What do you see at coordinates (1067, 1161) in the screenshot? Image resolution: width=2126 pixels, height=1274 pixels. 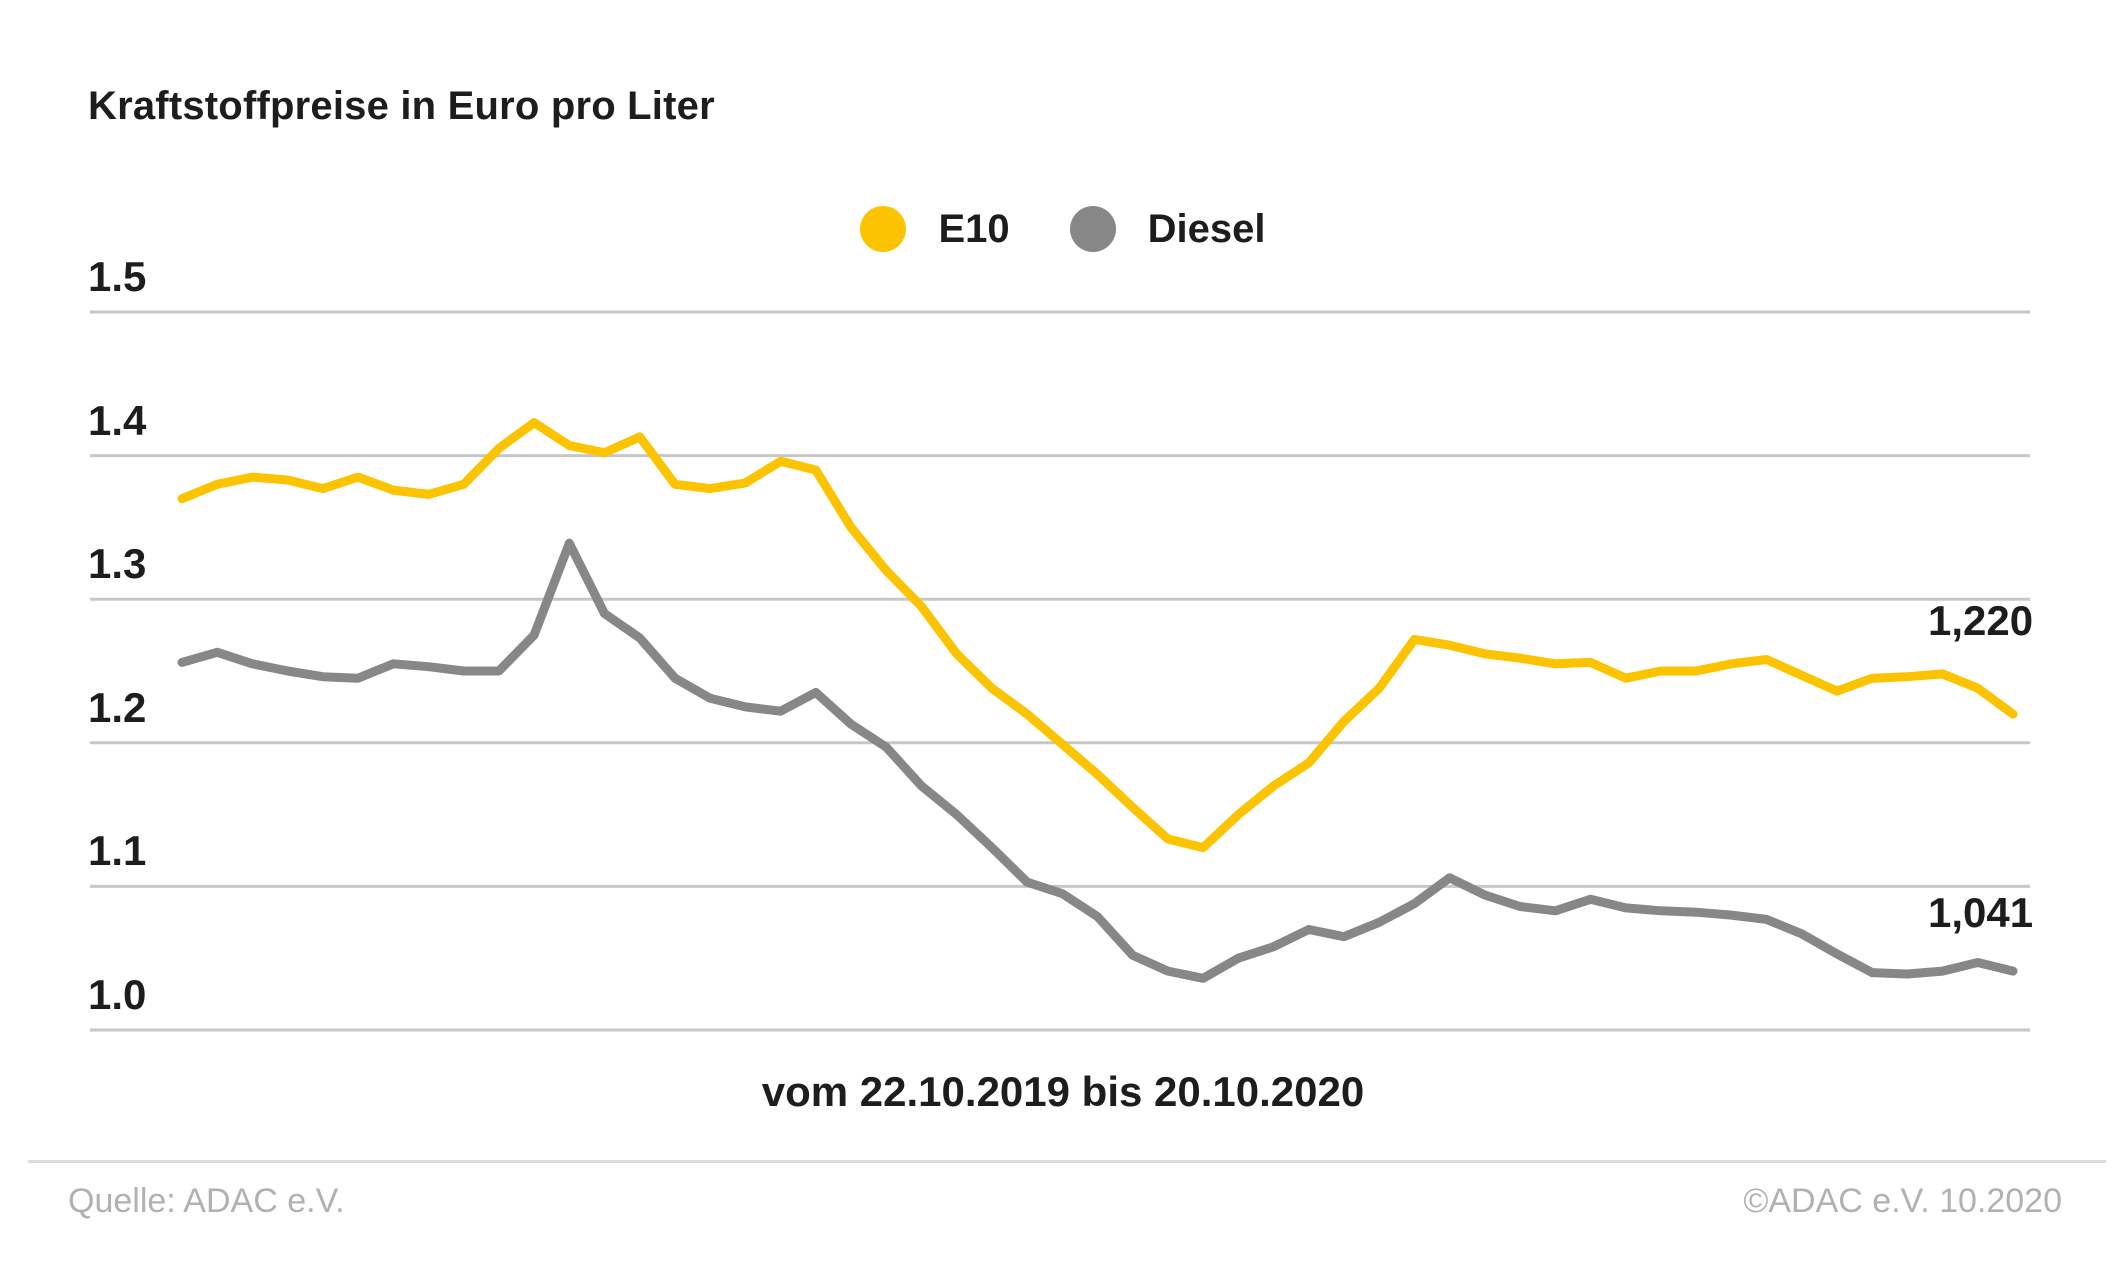 I see `footer-divider` at bounding box center [1067, 1161].